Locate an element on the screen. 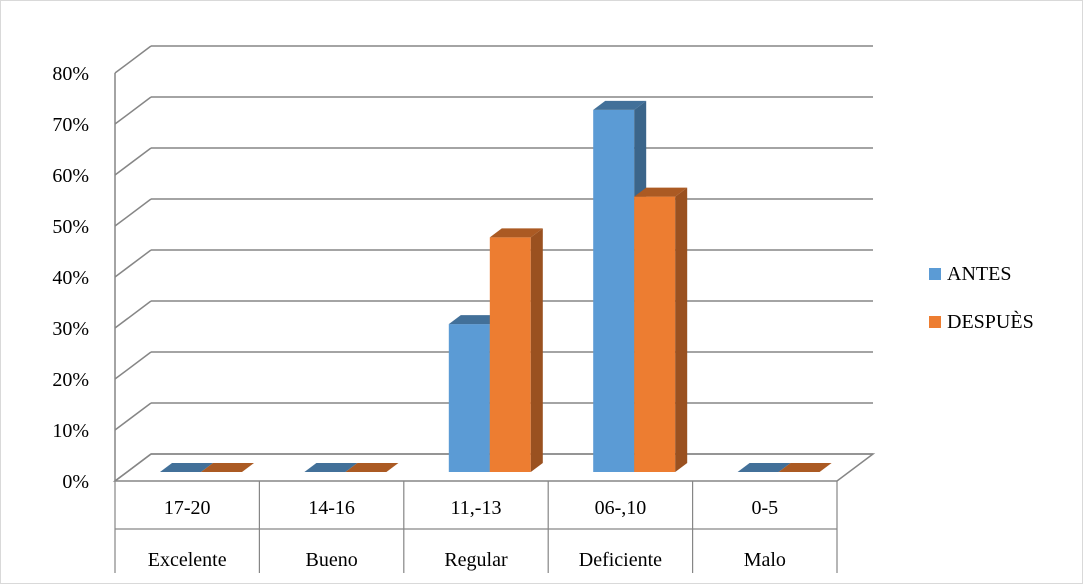 This screenshot has width=1083, height=585. legend-label: ANTES is located at coordinates (979, 274).